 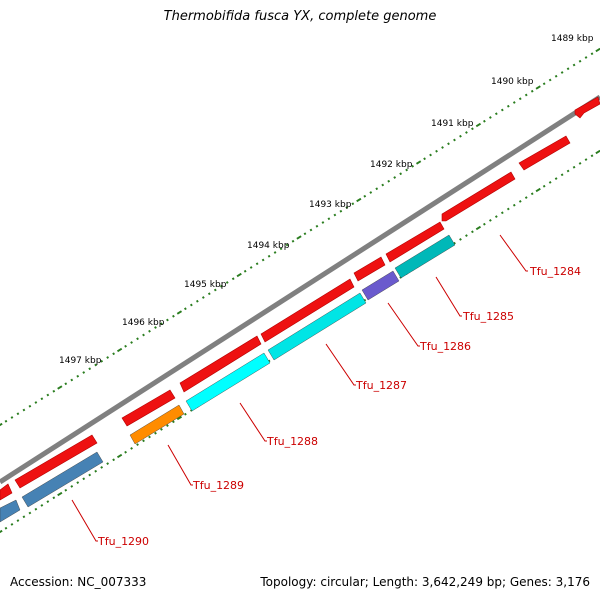 What do you see at coordinates (488, 316) in the screenshot?
I see `gene-label: Tfu_1285` at bounding box center [488, 316].